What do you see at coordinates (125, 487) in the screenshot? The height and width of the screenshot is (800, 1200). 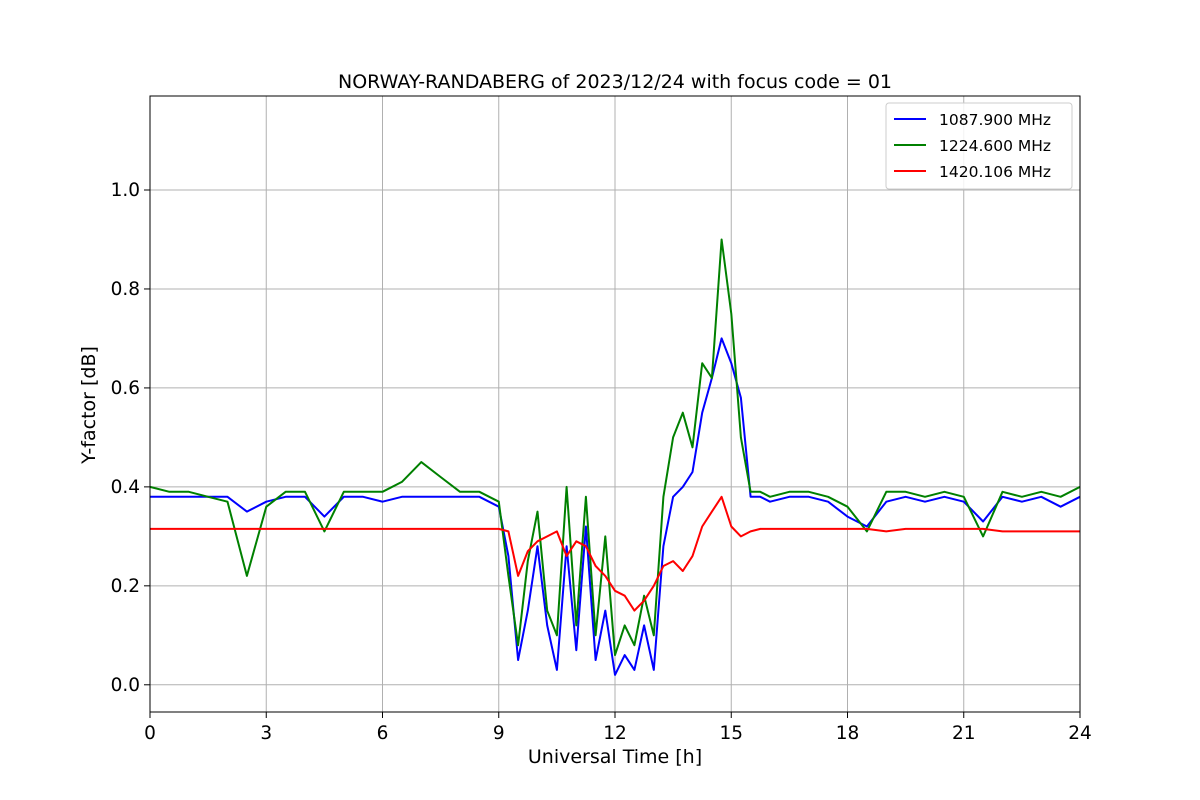 I see `y-tick-label: 0.4` at bounding box center [125, 487].